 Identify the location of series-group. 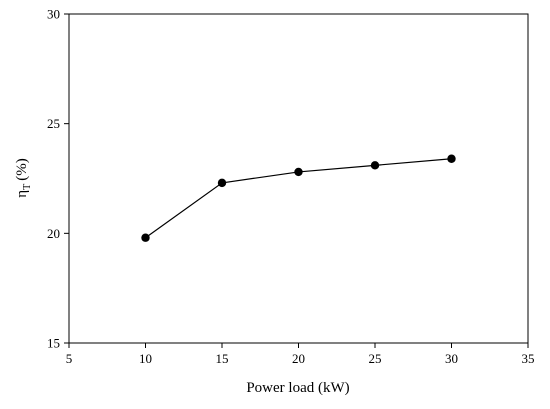
(298, 198).